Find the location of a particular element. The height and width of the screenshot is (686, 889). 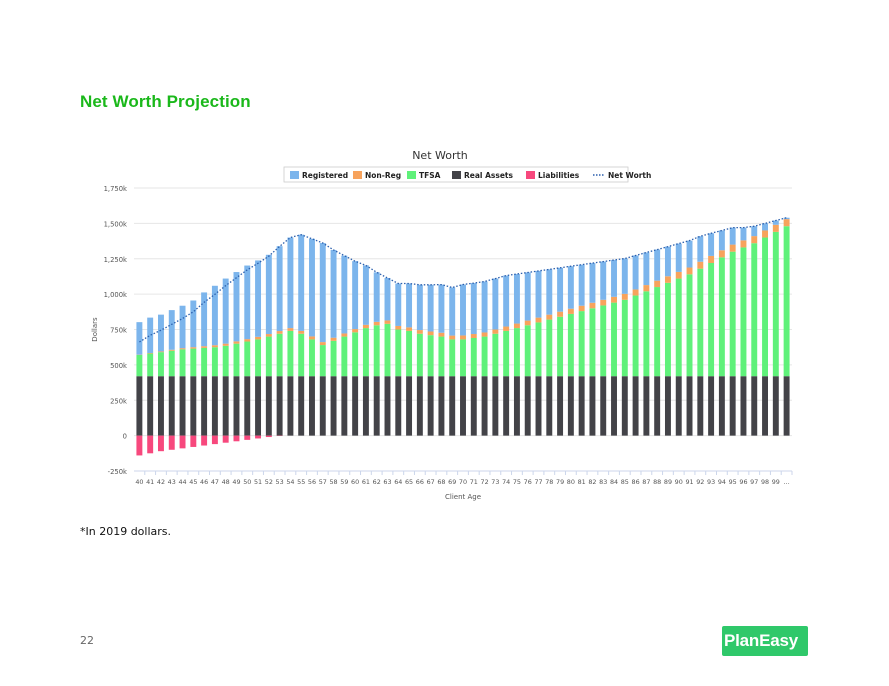

x-tick-label-53: 53 is located at coordinates (280, 482).